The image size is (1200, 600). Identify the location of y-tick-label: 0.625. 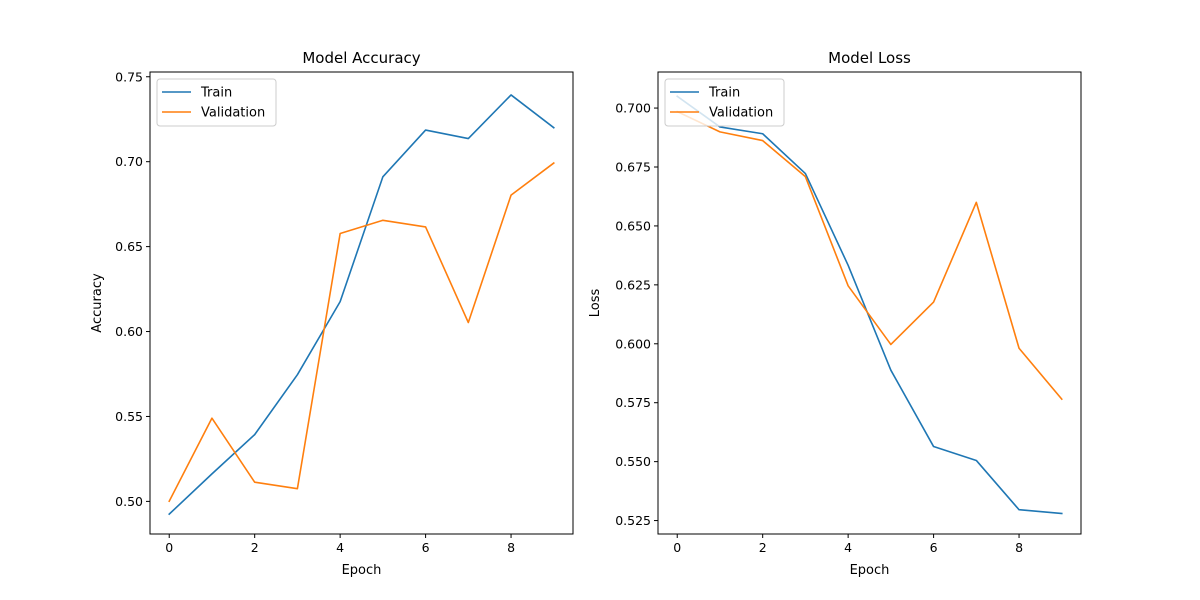
(633, 284).